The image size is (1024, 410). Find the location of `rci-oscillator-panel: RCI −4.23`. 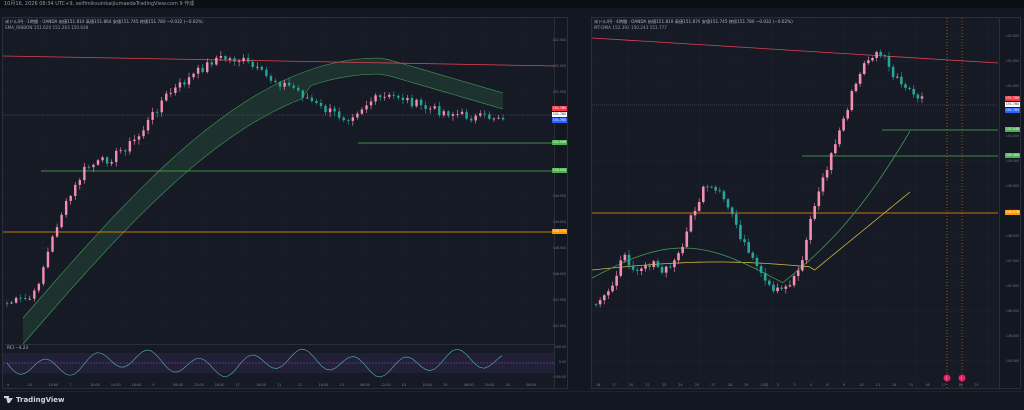

rci-oscillator-panel: RCI −4.23 is located at coordinates (280, 363).